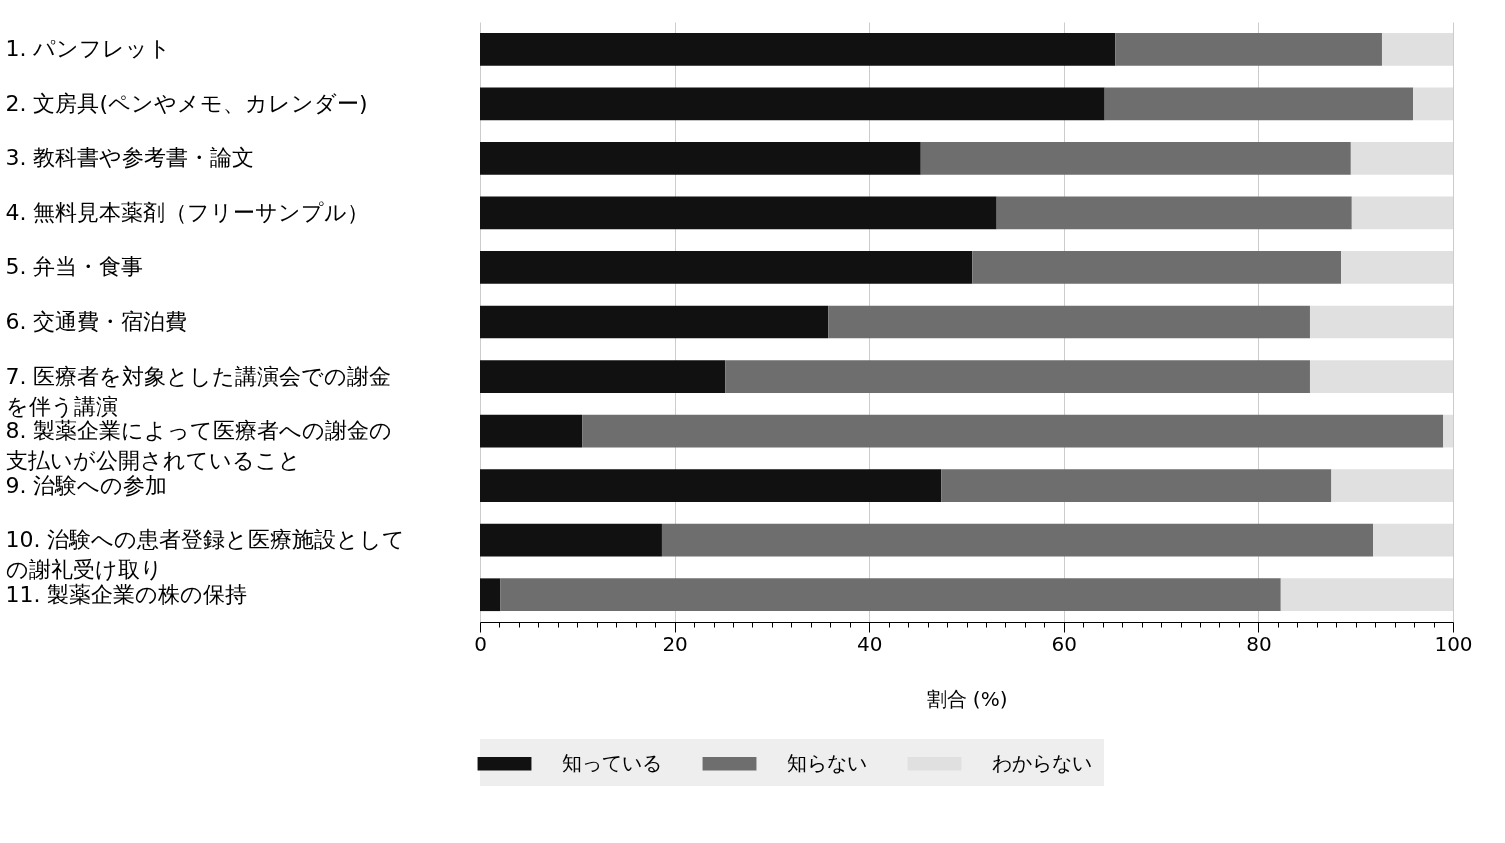 The height and width of the screenshot is (843, 1505). I want to click on x-tick-label: 20, so click(675, 643).